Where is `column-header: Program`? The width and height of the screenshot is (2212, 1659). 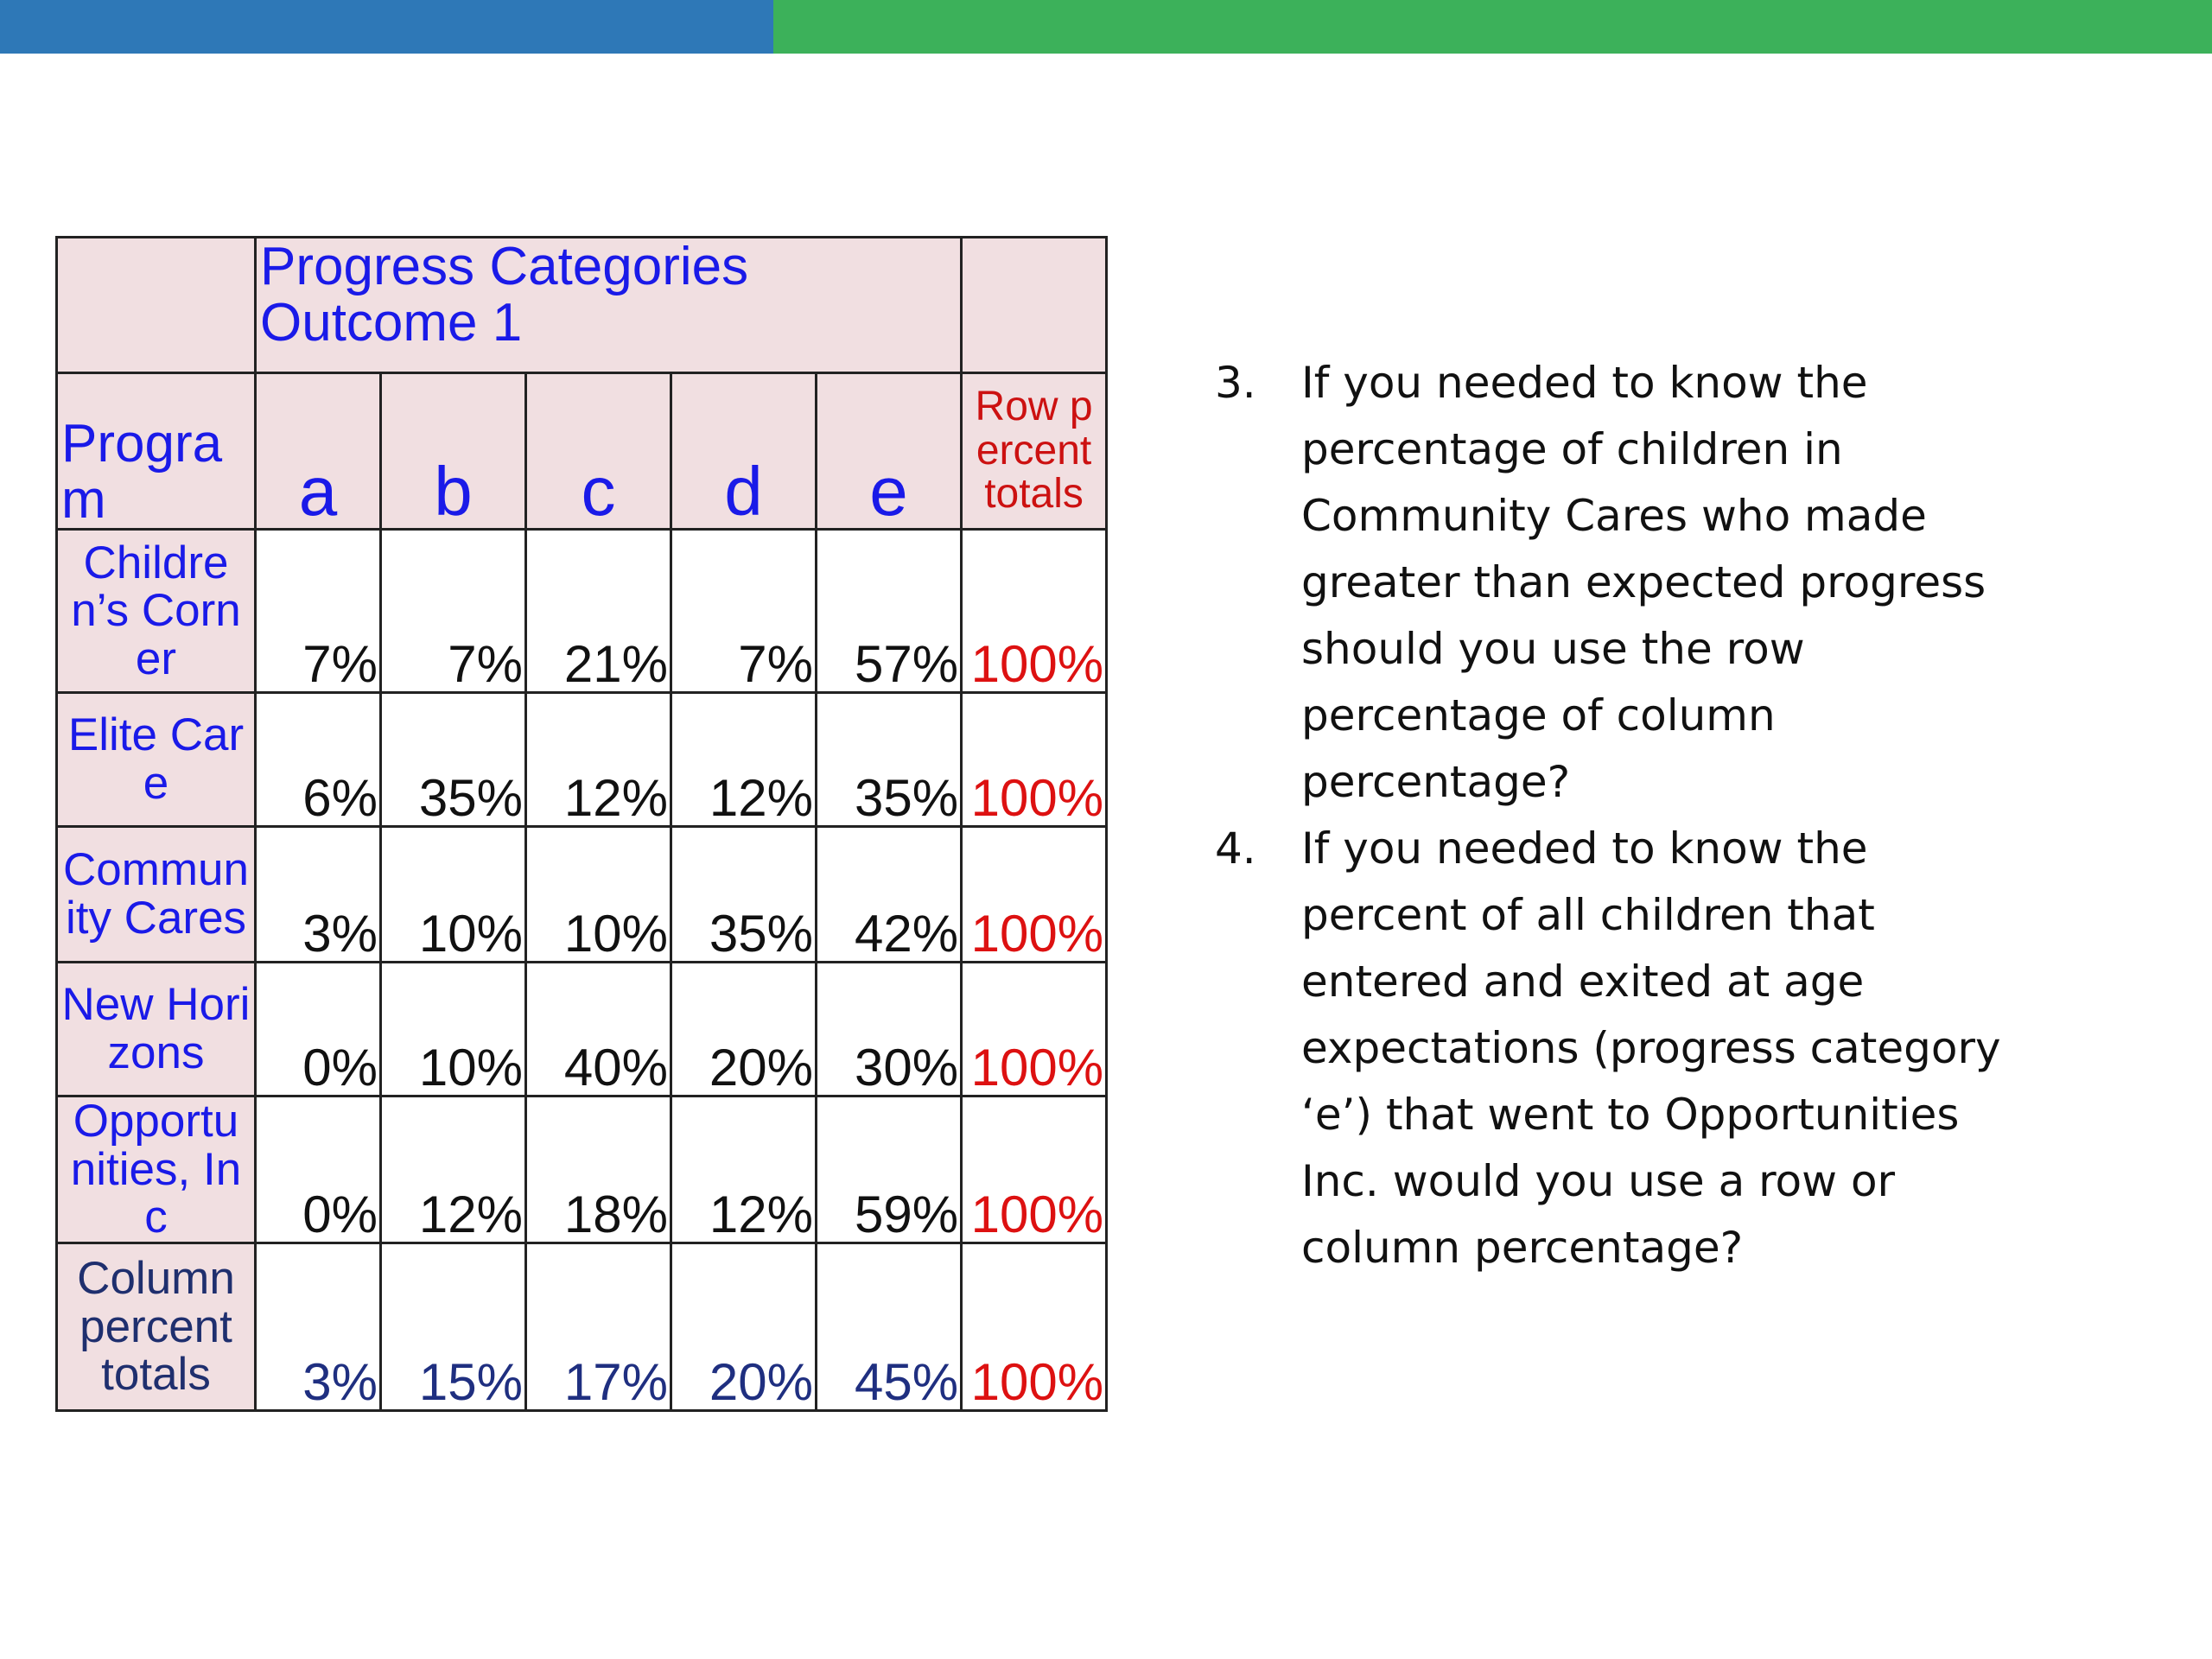
column-header: Program is located at coordinates (156, 451).